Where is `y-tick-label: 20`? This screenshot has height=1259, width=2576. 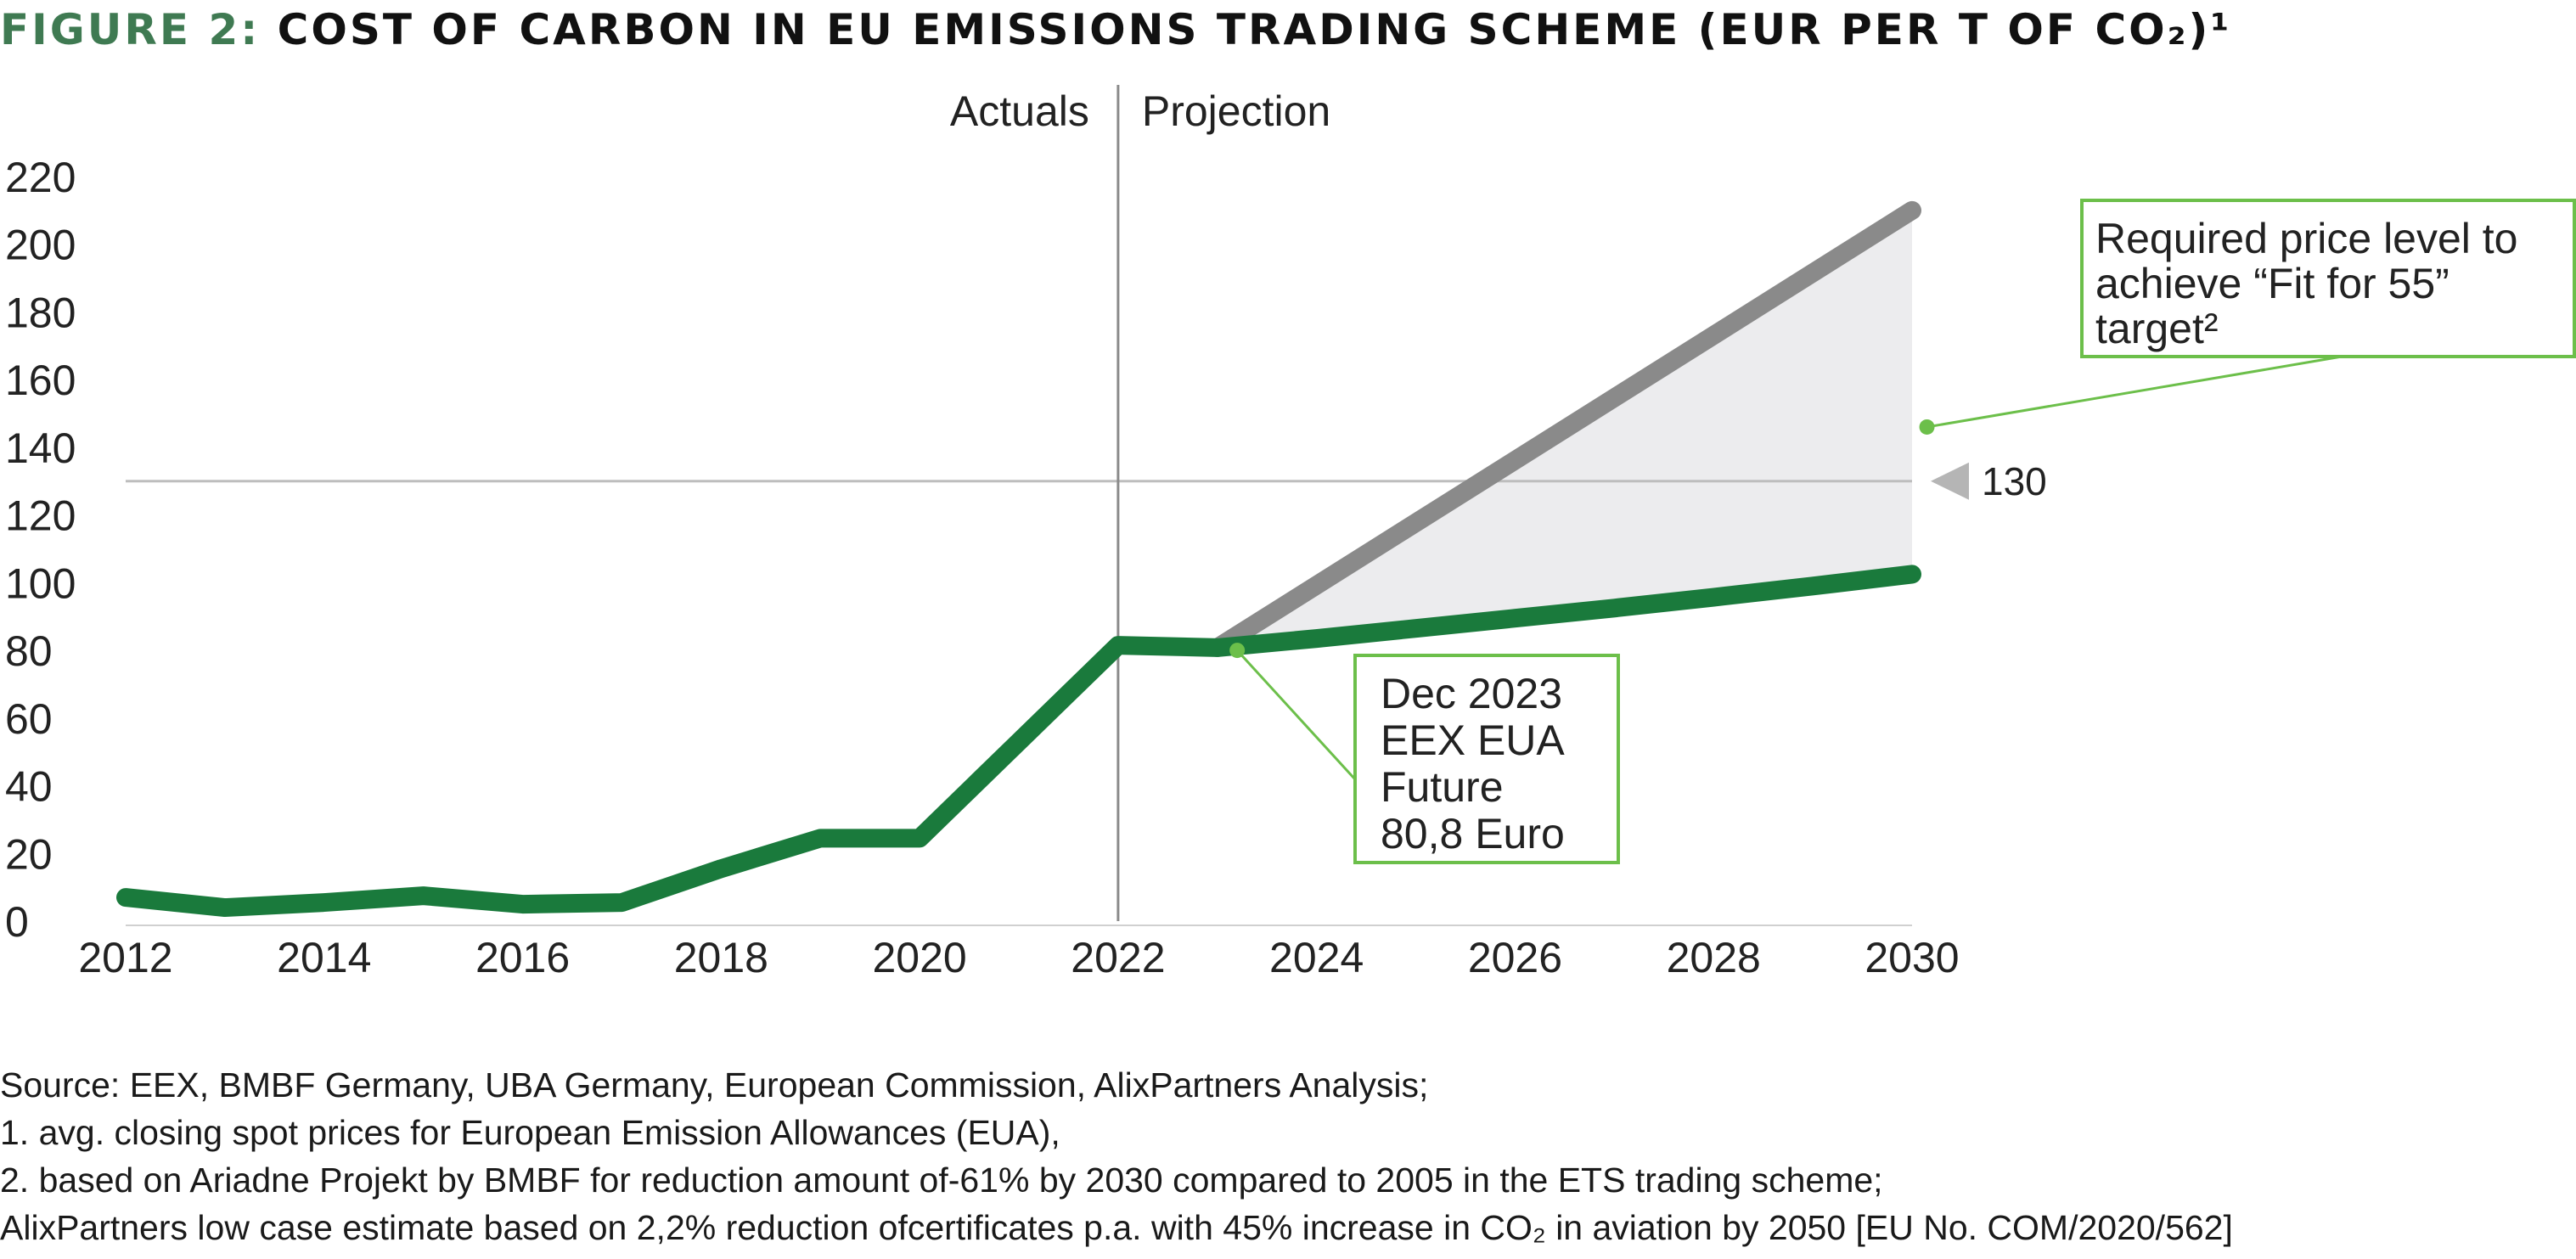
y-tick-label: 20 is located at coordinates (29, 854).